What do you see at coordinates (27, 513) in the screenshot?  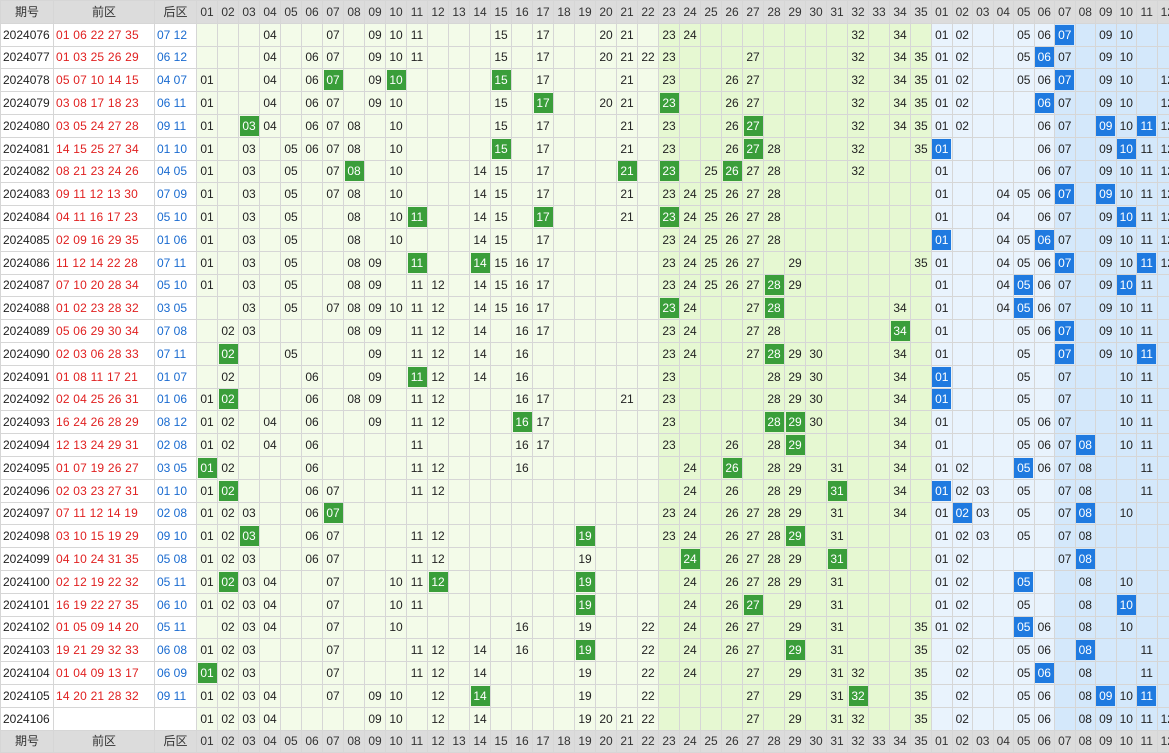 I see `period-cell: 2024097` at bounding box center [27, 513].